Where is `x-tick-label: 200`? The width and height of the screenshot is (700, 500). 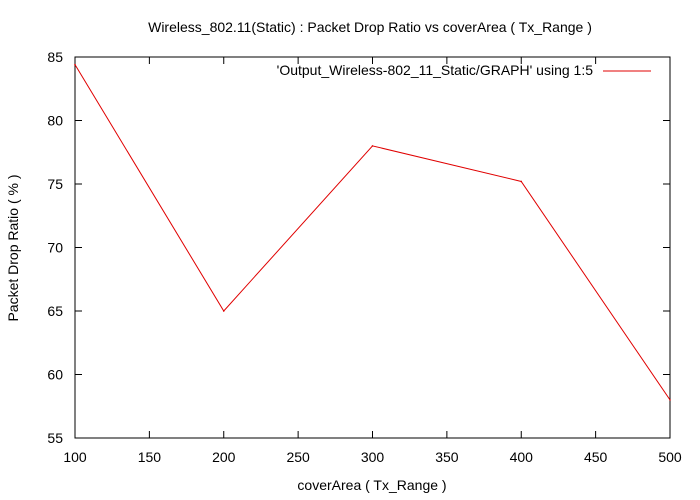
x-tick-label: 200 is located at coordinates (224, 457).